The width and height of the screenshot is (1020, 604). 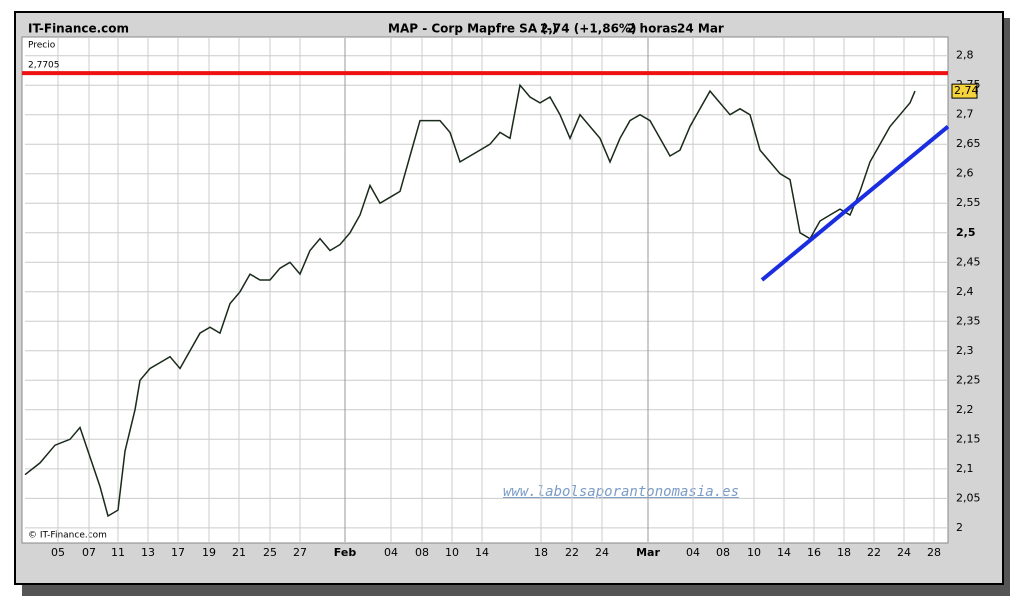 What do you see at coordinates (934, 552) in the screenshot?
I see `x-tick-label: 28` at bounding box center [934, 552].